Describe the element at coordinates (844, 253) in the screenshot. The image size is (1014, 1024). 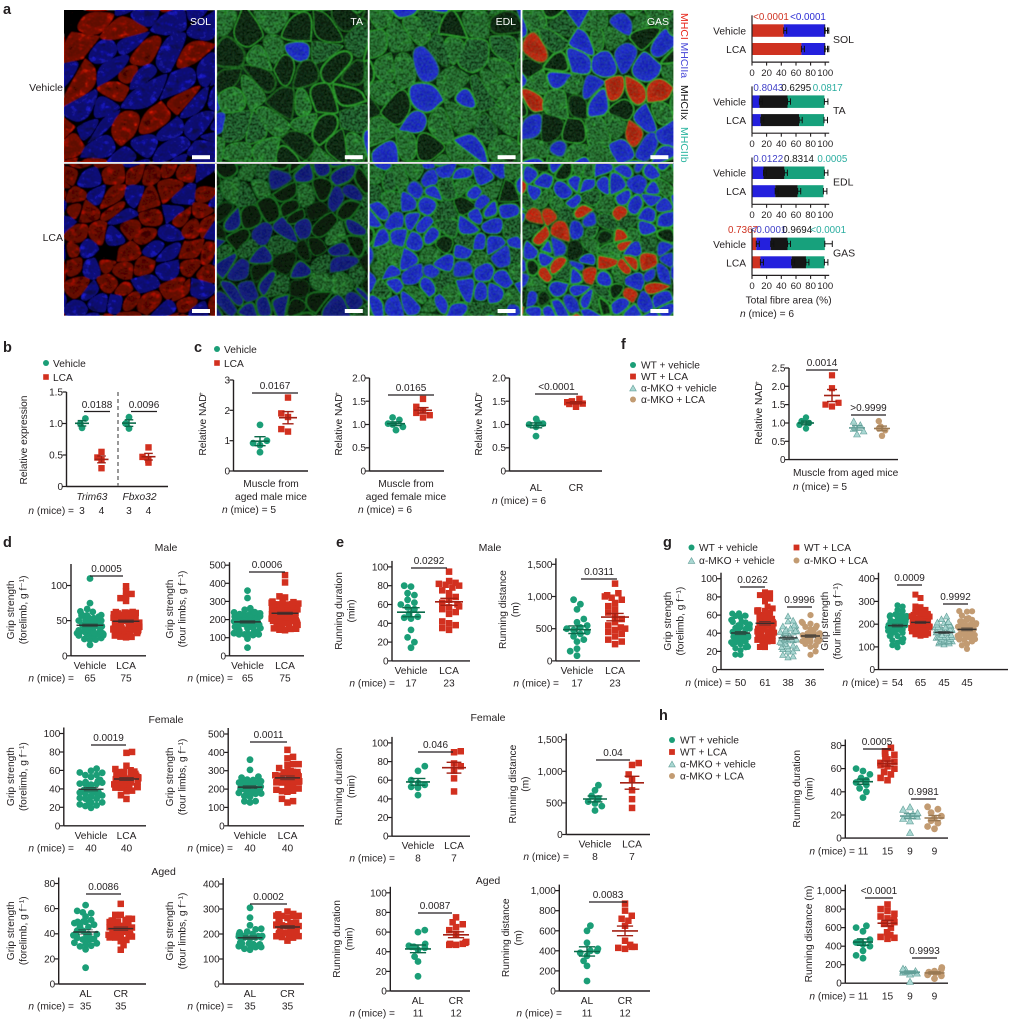
I see `svg-text: GAS` at that location.